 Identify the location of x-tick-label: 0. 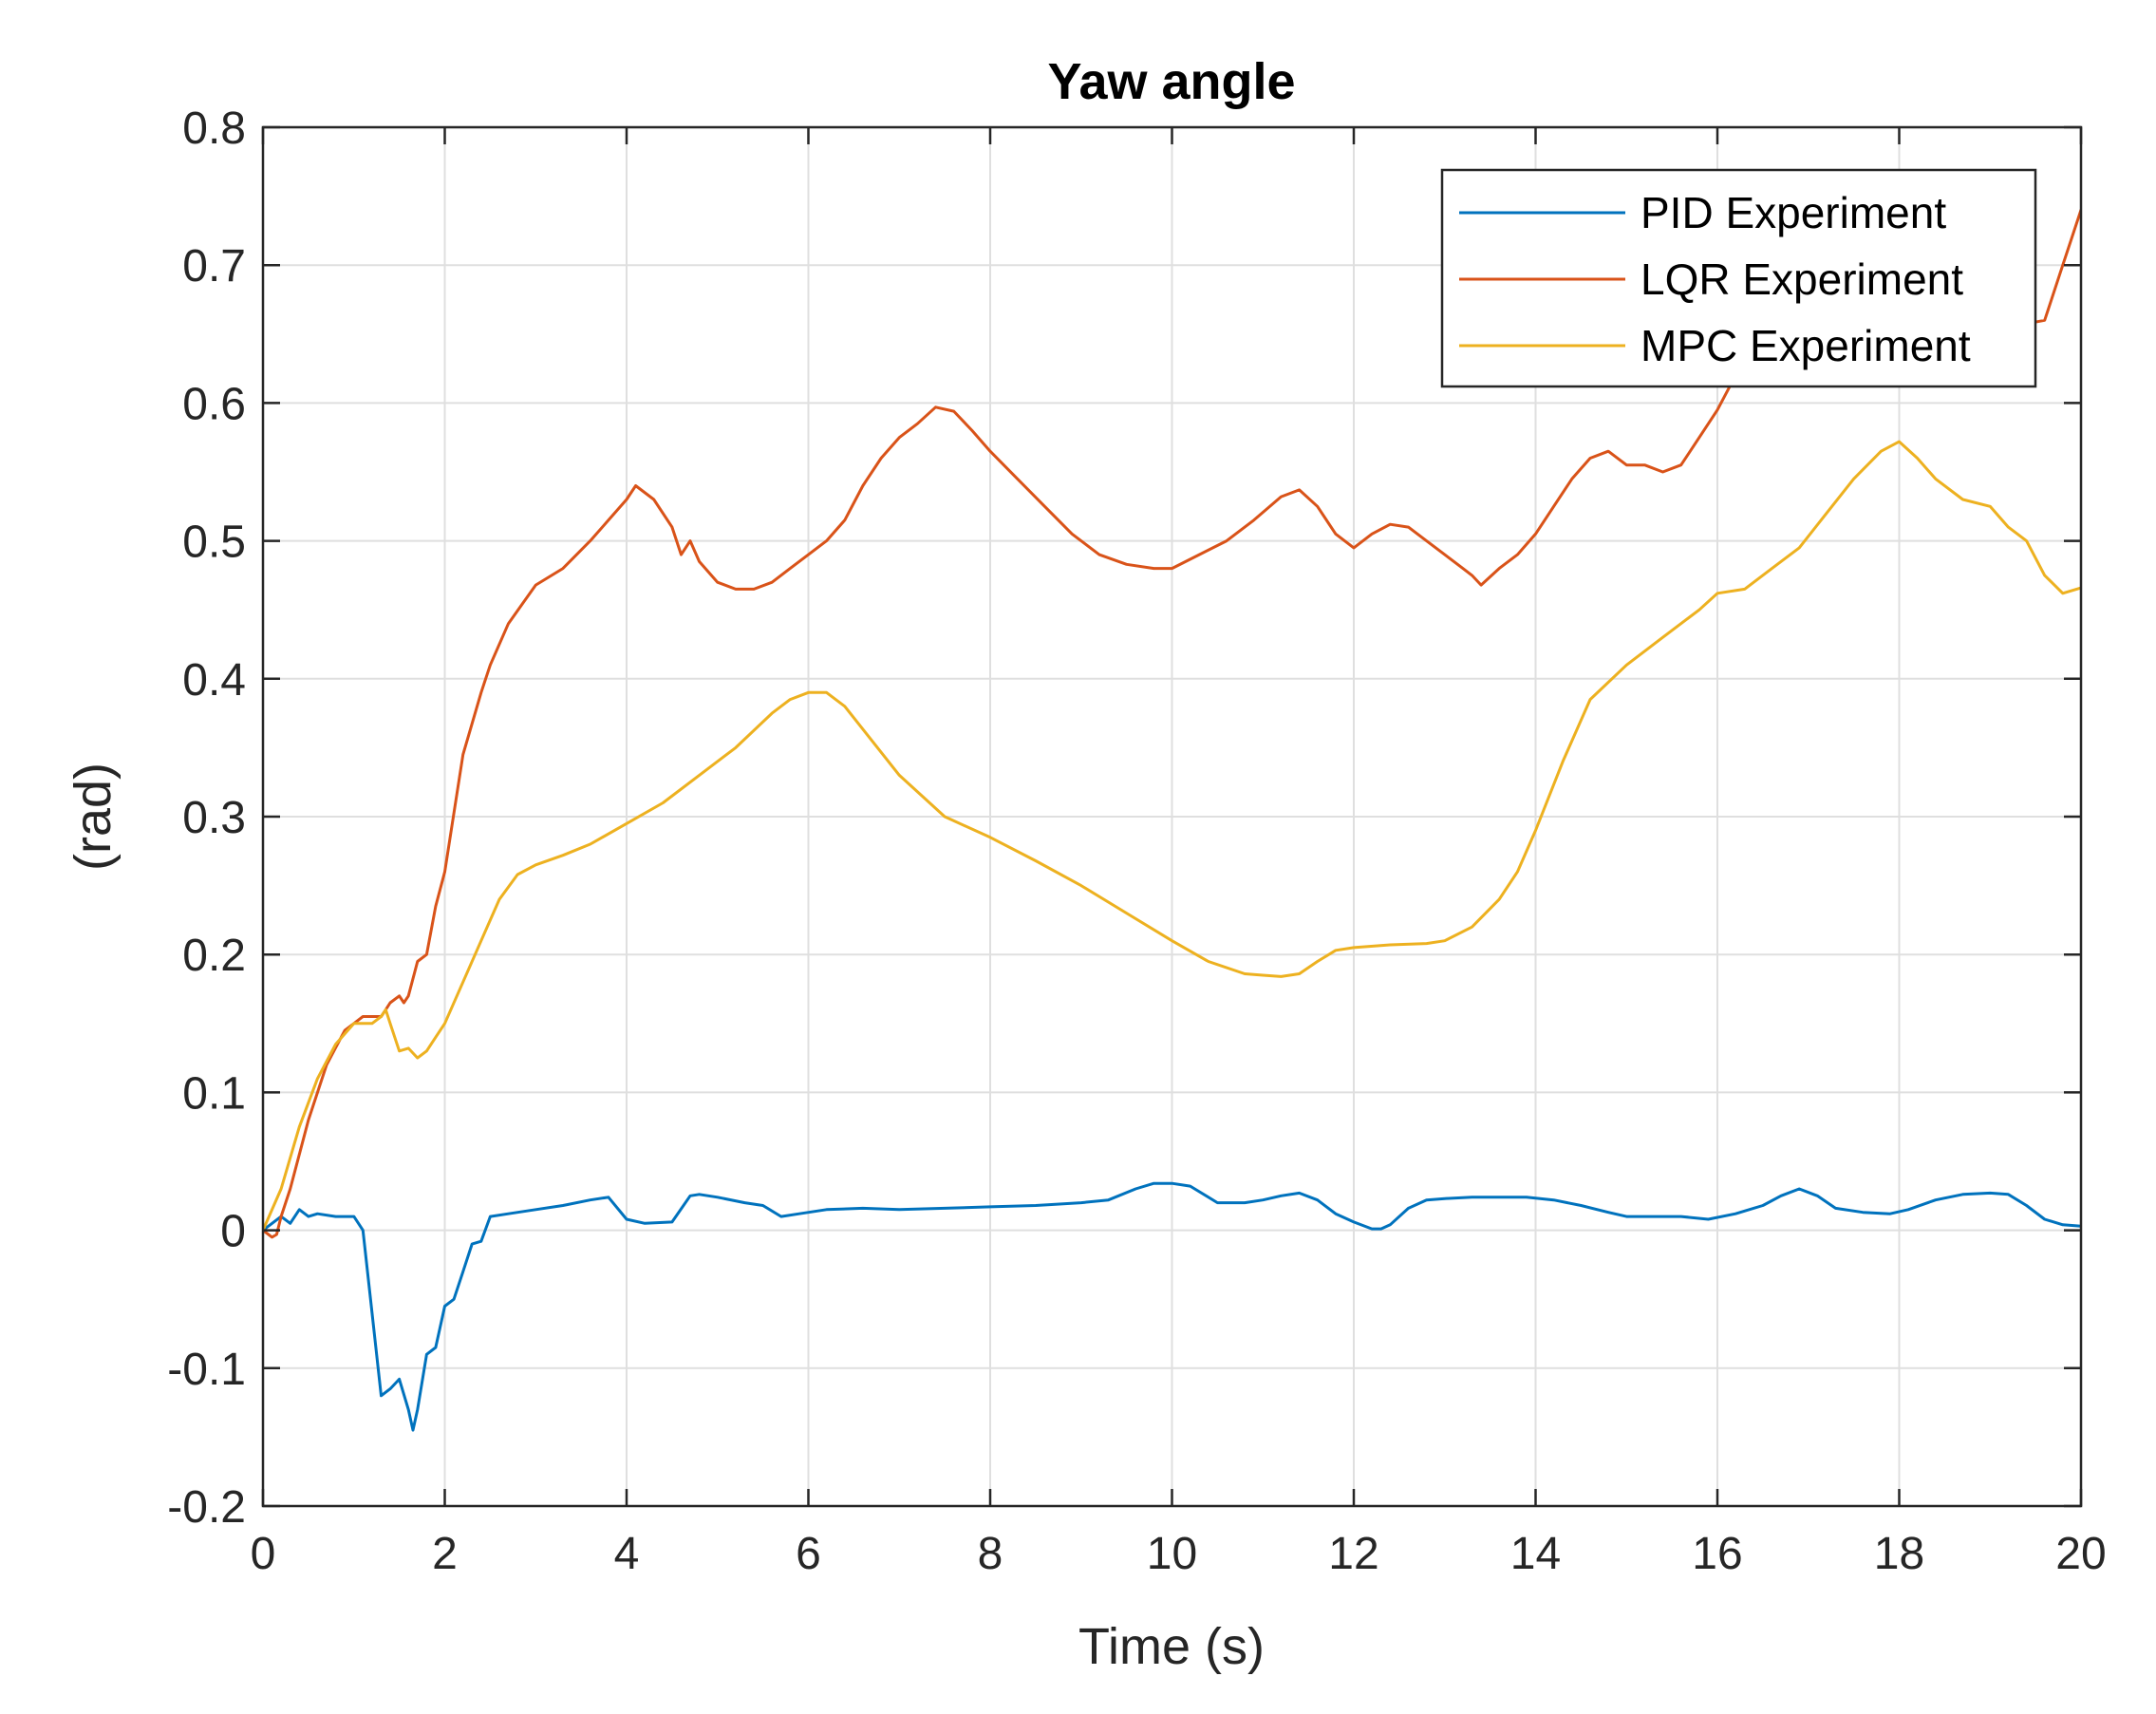
(263, 1554).